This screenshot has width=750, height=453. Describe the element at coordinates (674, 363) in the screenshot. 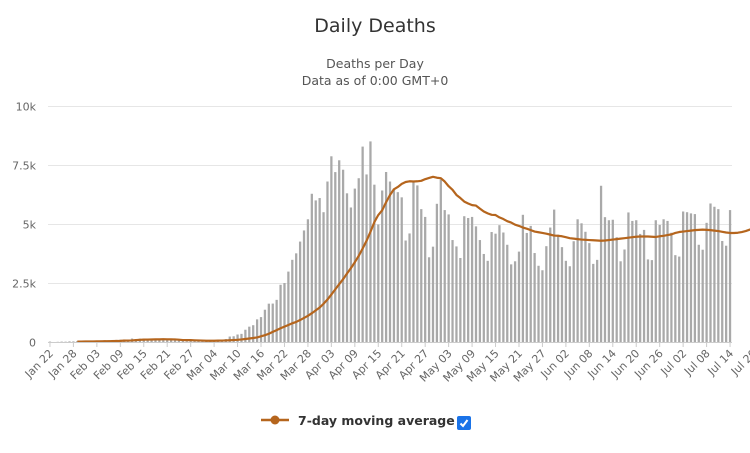

I see `x-tick-label: Jul 02` at that location.